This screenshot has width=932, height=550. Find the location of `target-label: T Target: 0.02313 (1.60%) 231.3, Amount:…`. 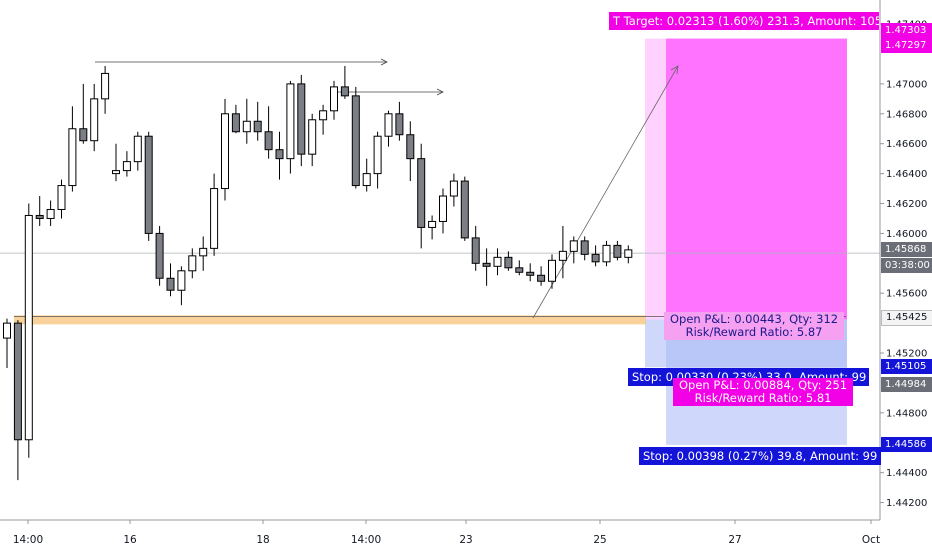

target-label: T Target: 0.02313 (1.60%) 231.3, Amount:… is located at coordinates (744, 21).